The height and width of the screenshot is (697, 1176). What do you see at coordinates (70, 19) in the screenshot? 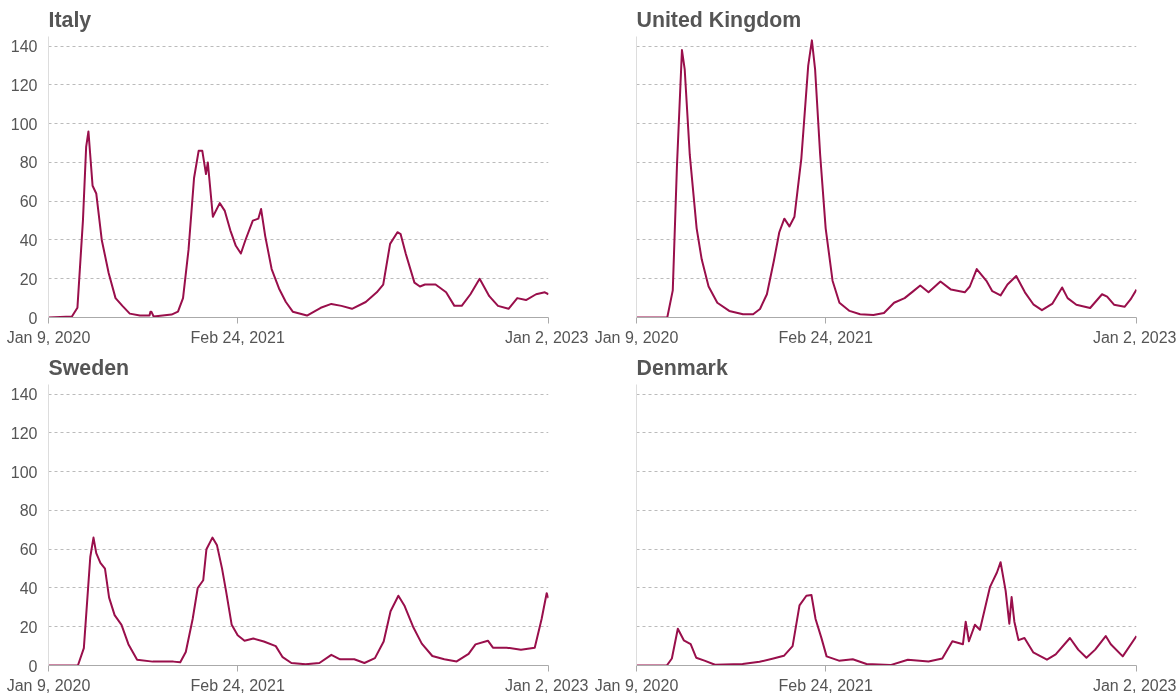
I see `chart-title: Italy` at bounding box center [70, 19].